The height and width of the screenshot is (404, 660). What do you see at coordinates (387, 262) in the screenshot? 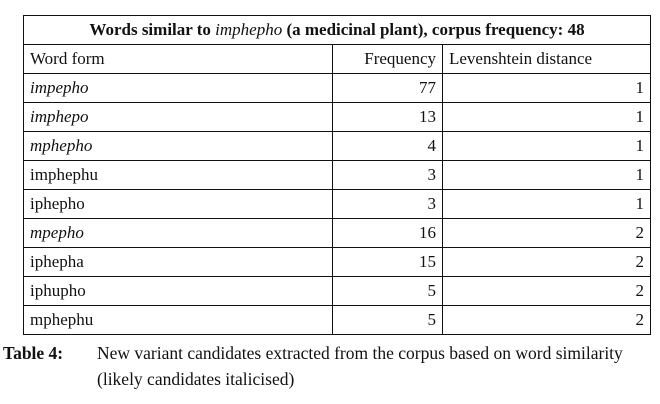
I see `cell-frequency: 15` at bounding box center [387, 262].